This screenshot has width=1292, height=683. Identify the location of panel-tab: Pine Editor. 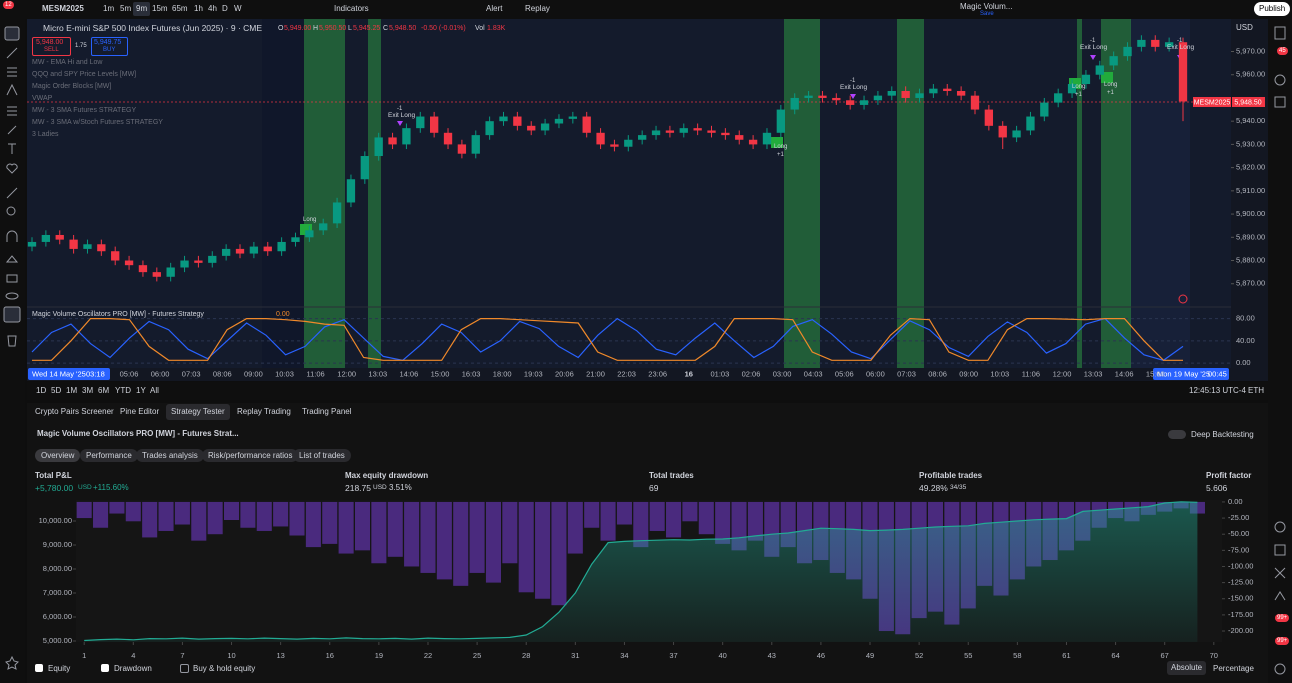
(140, 411).